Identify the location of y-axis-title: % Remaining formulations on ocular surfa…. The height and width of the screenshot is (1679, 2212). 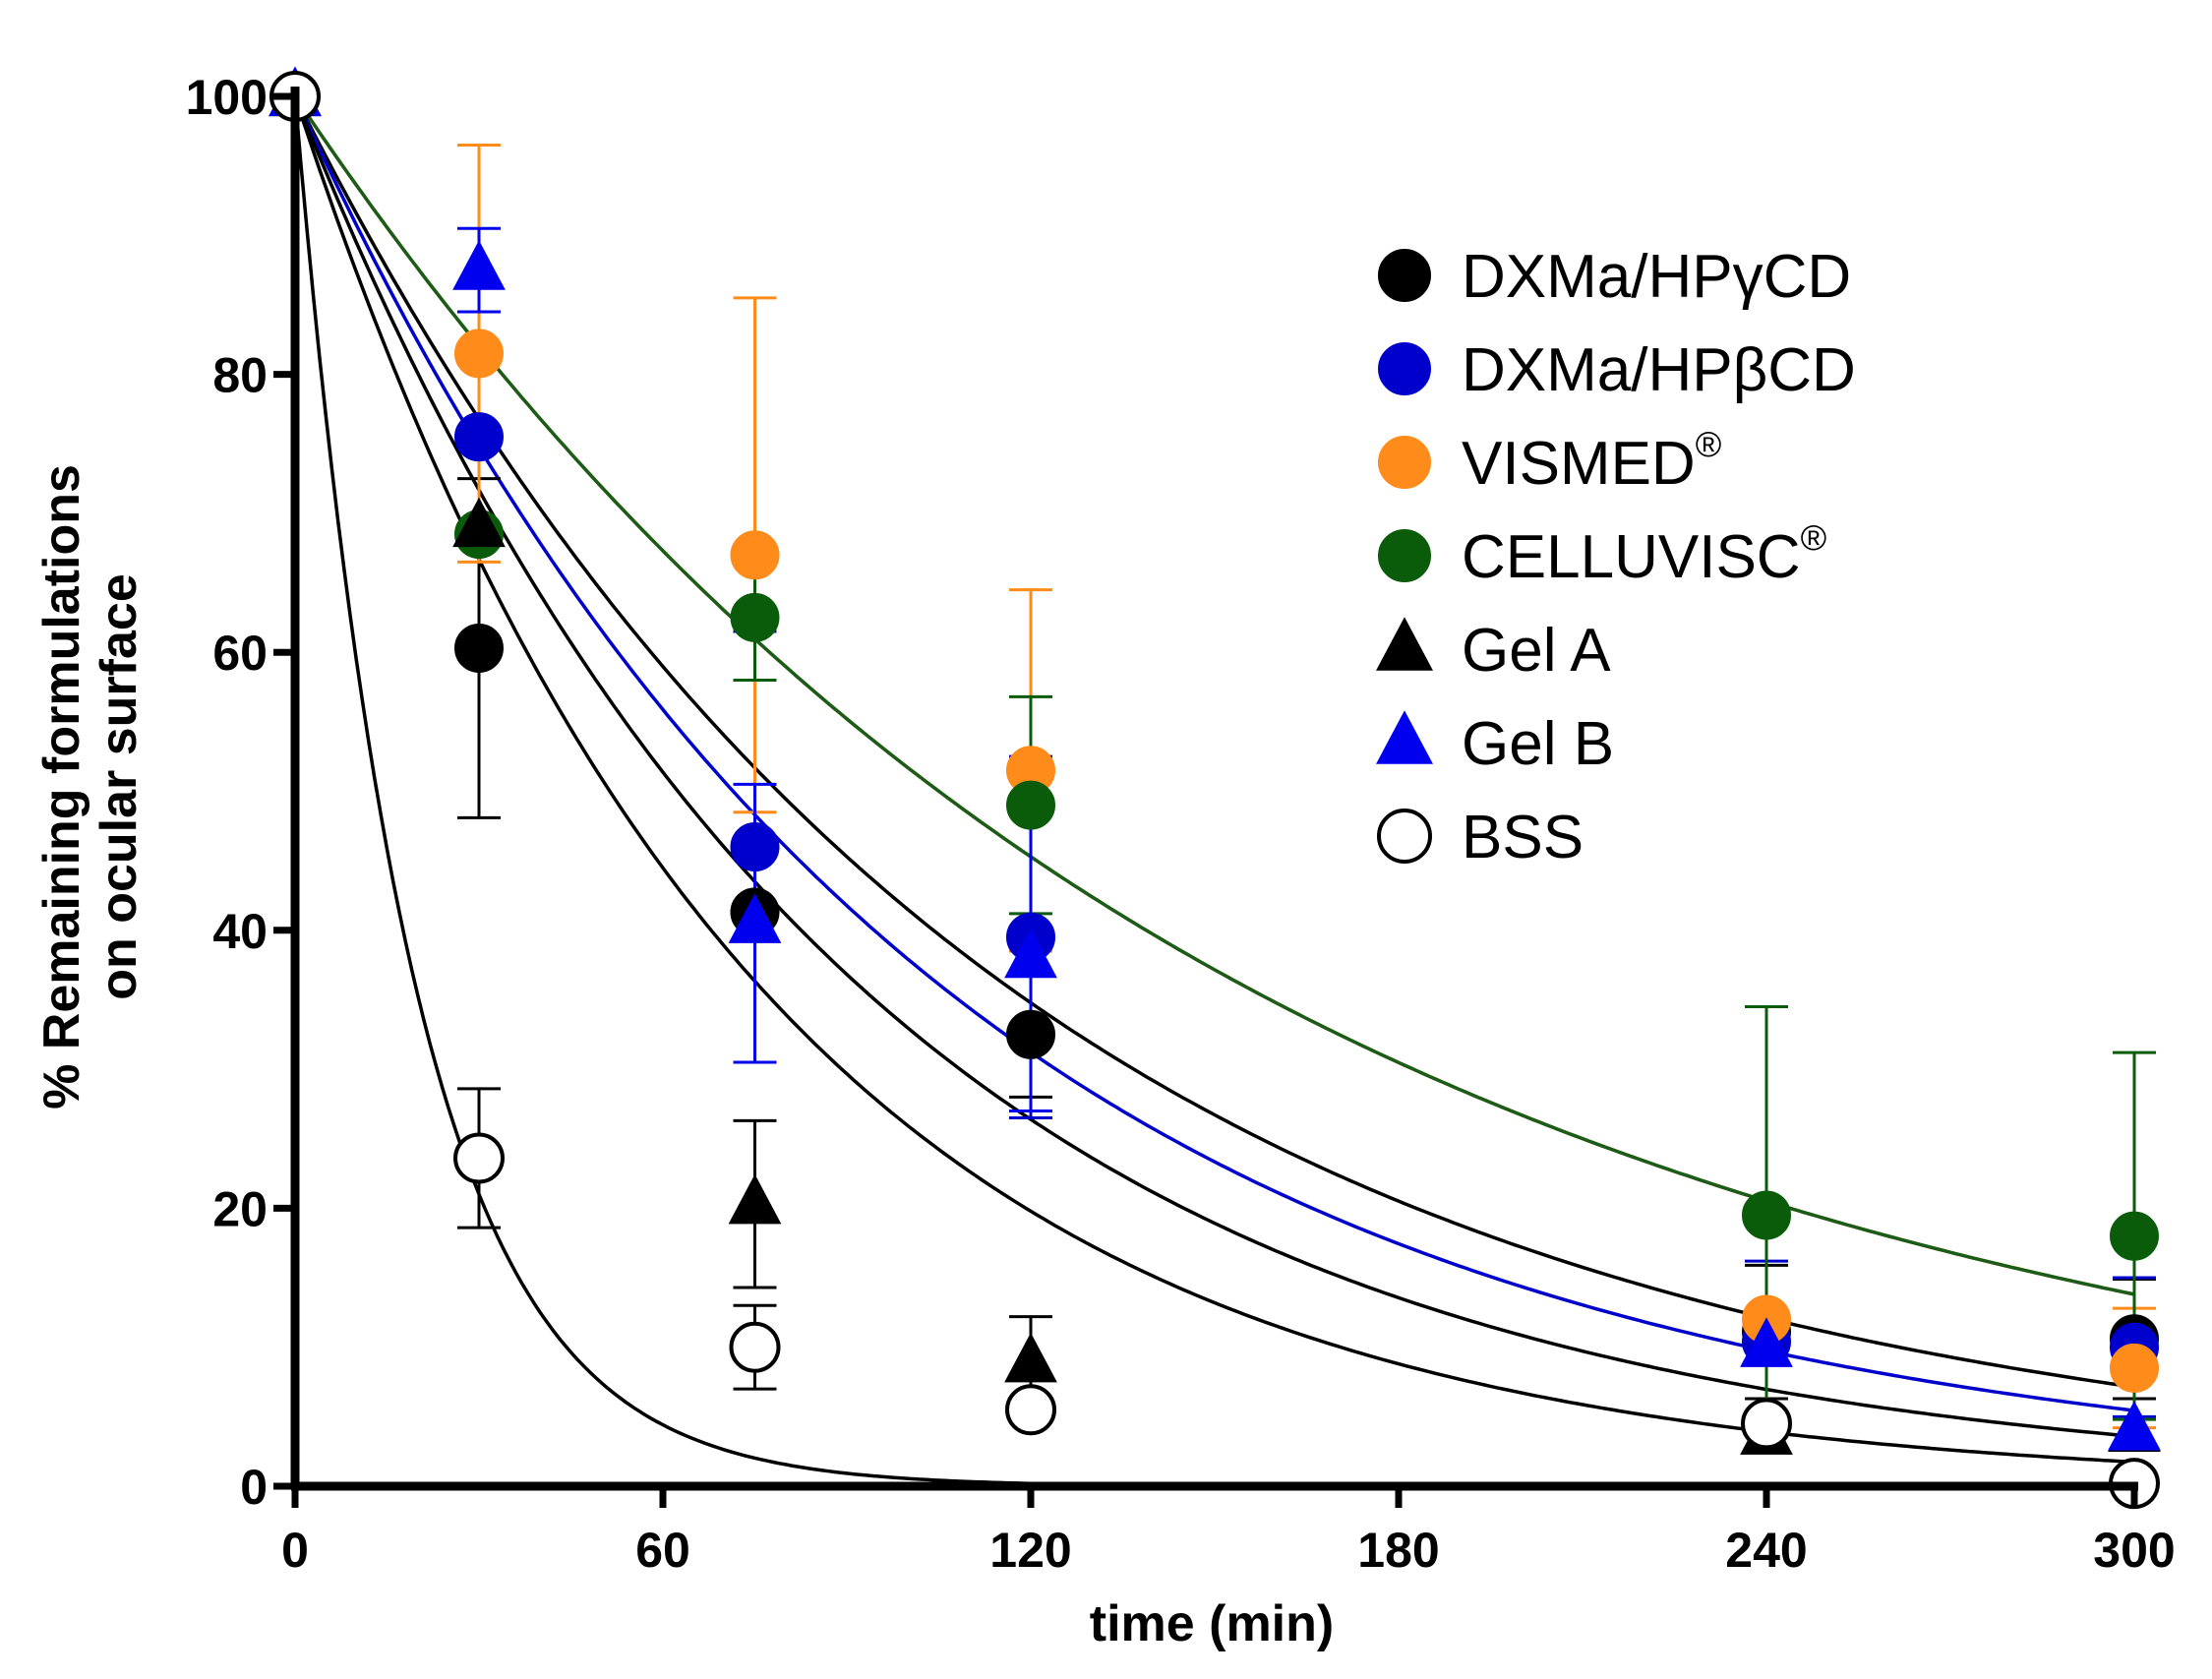
(90, 786).